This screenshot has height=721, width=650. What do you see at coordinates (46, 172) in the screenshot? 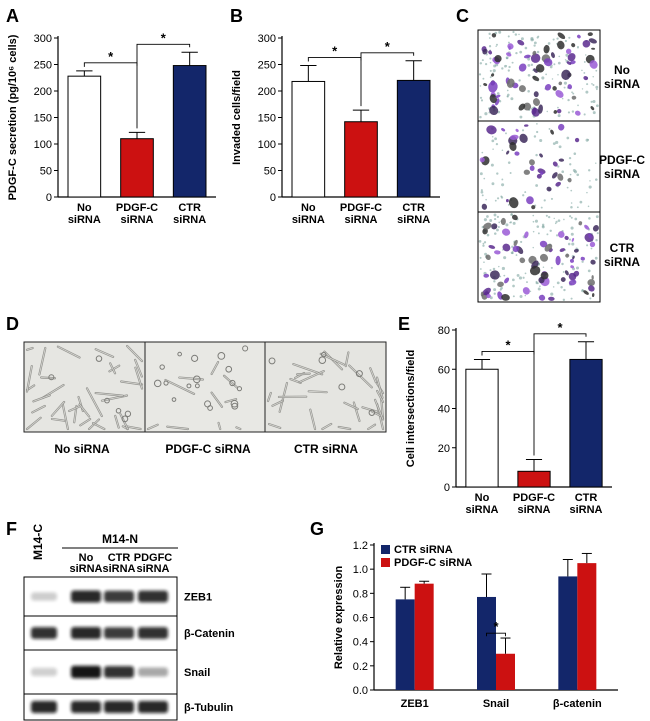
I see `y-tick-label: 50` at bounding box center [46, 172].